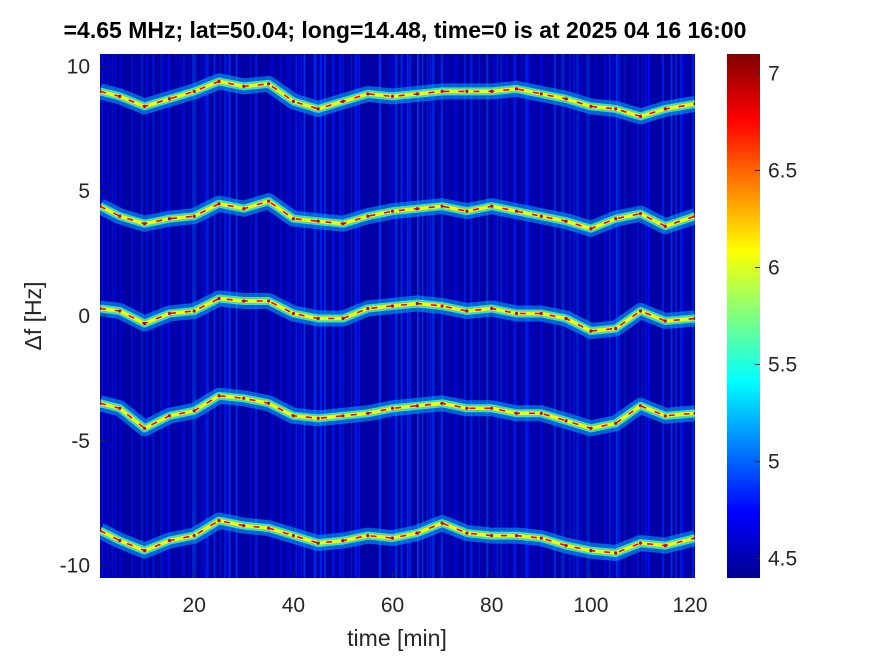 The width and height of the screenshot is (875, 656). Describe the element at coordinates (774, 267) in the screenshot. I see `colorbar-tick-label: 6` at that location.